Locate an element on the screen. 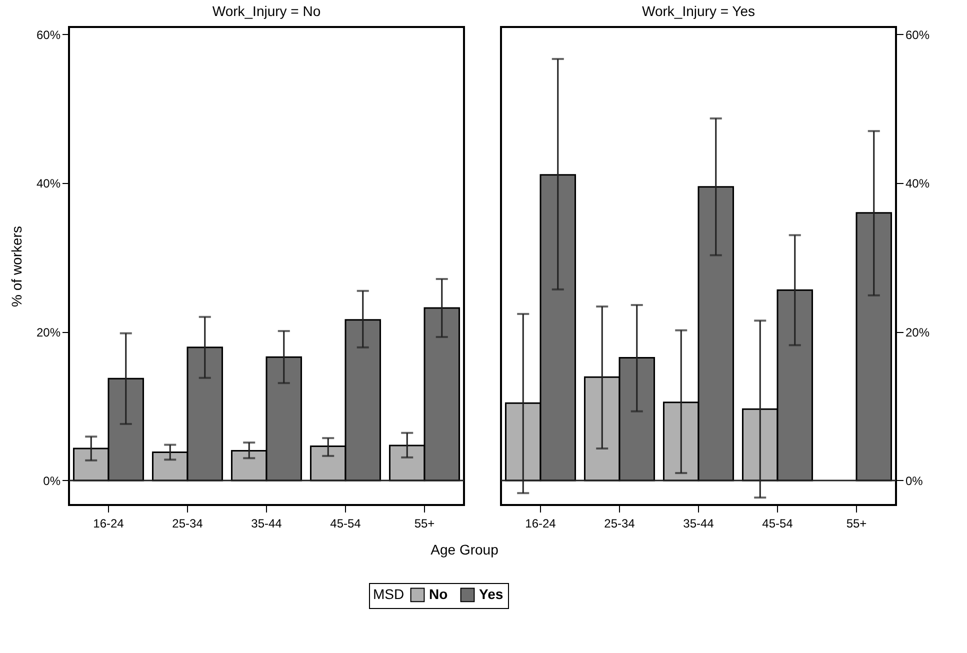 This screenshot has height=653, width=967. chart-title: Work_Injury = Yes is located at coordinates (698, 11).